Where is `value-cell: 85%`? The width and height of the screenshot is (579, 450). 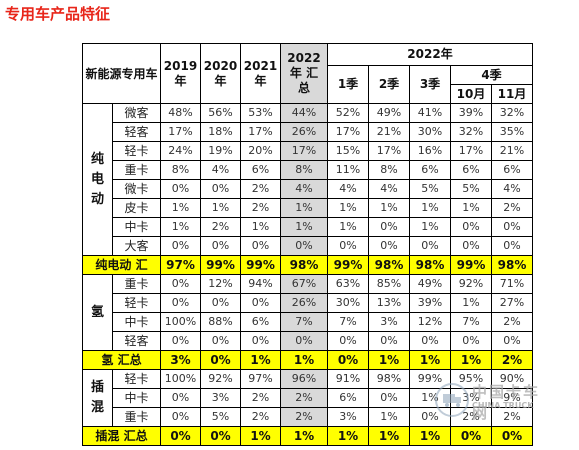 value-cell: 85% is located at coordinates (389, 284).